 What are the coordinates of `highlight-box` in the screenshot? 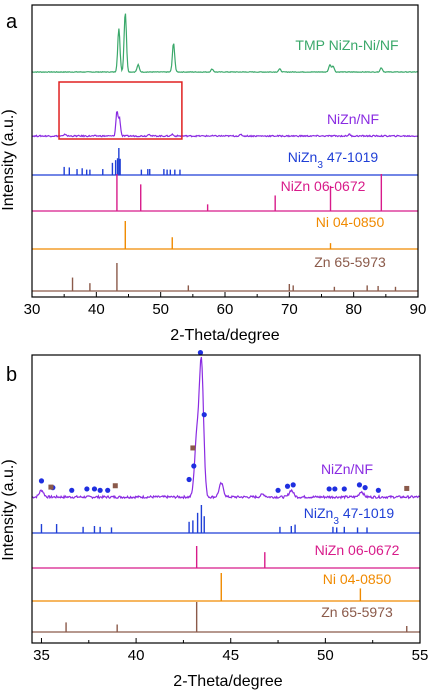 It's located at (120, 110).